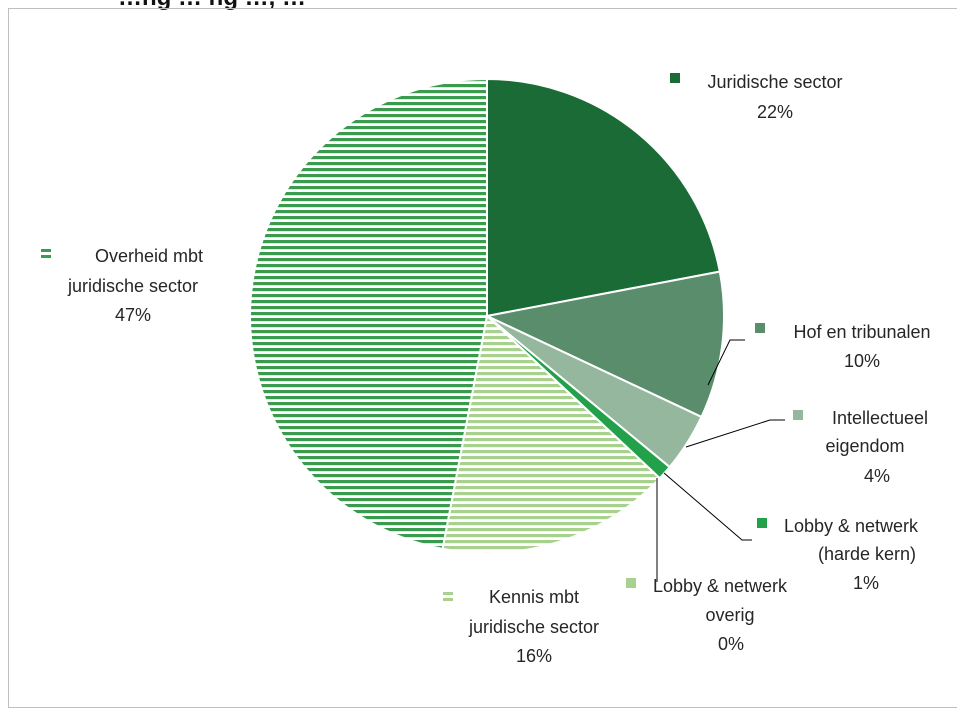  I want to click on label-overheid-name-1: Overheid mbt, so click(149, 256).